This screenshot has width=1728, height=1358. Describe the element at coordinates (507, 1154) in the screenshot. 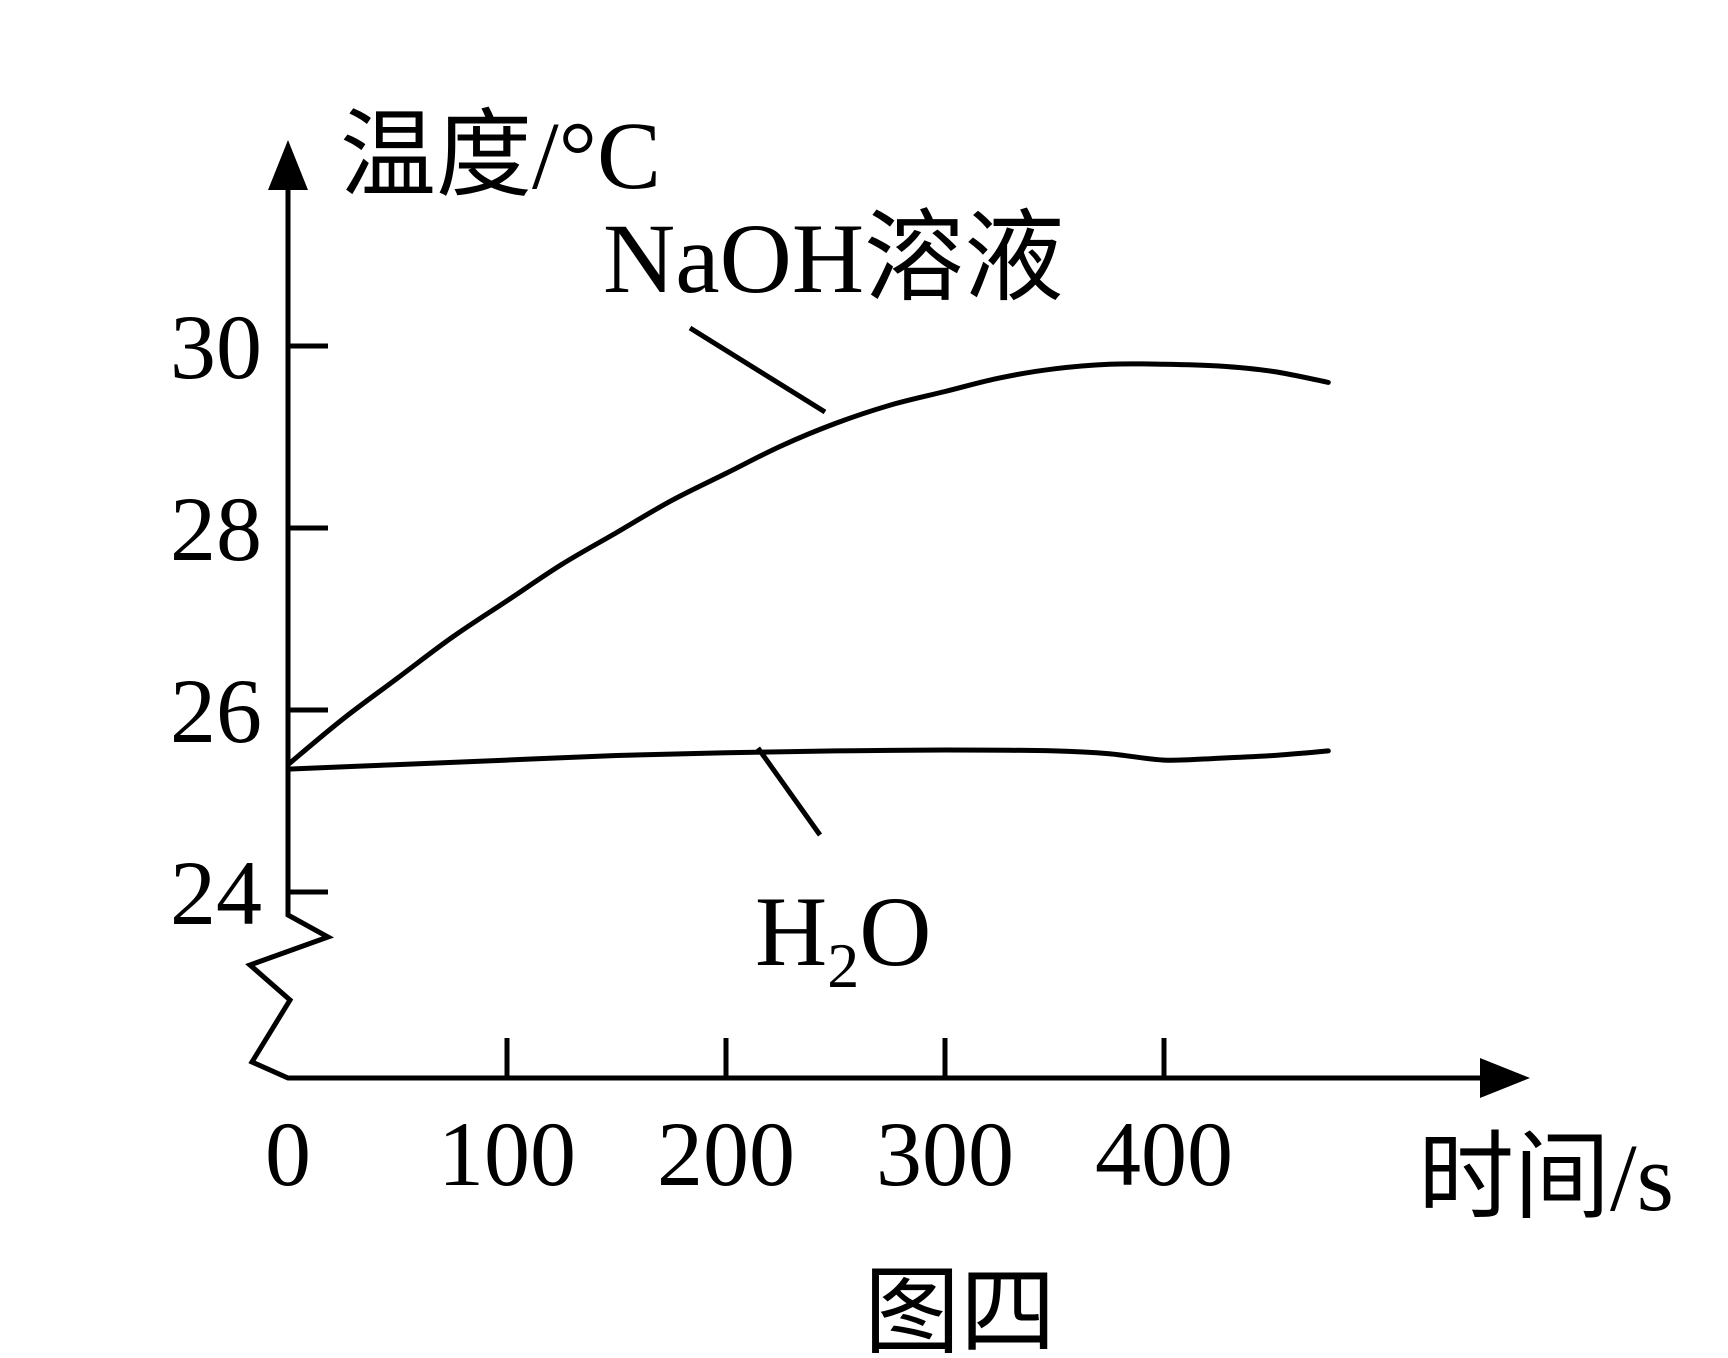

I see `x-tick-label: 100` at that location.